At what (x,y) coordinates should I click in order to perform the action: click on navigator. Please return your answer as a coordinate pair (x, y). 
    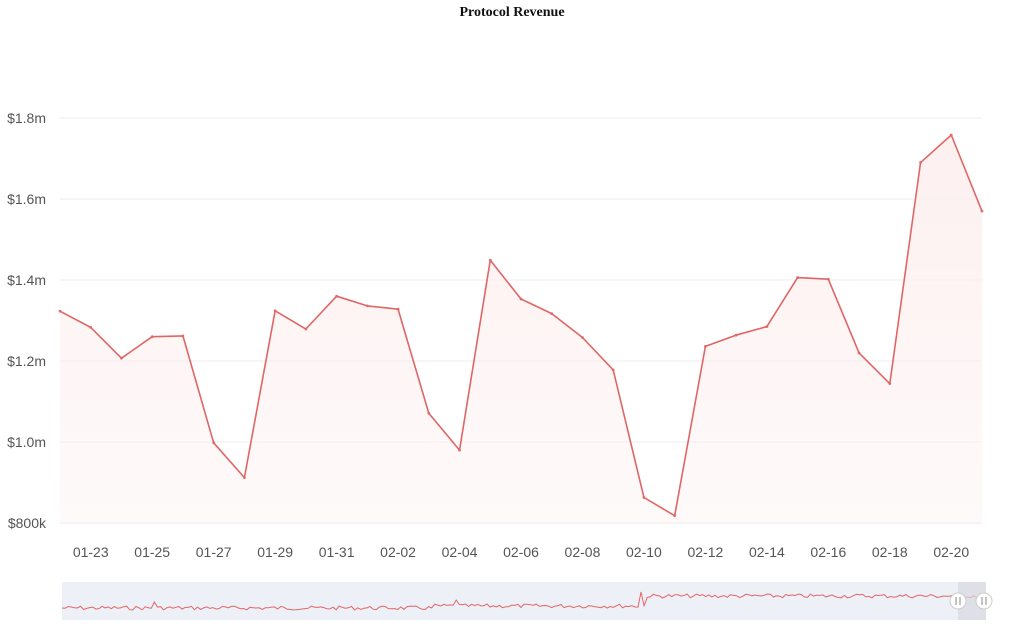
    Looking at the image, I should click on (527, 601).